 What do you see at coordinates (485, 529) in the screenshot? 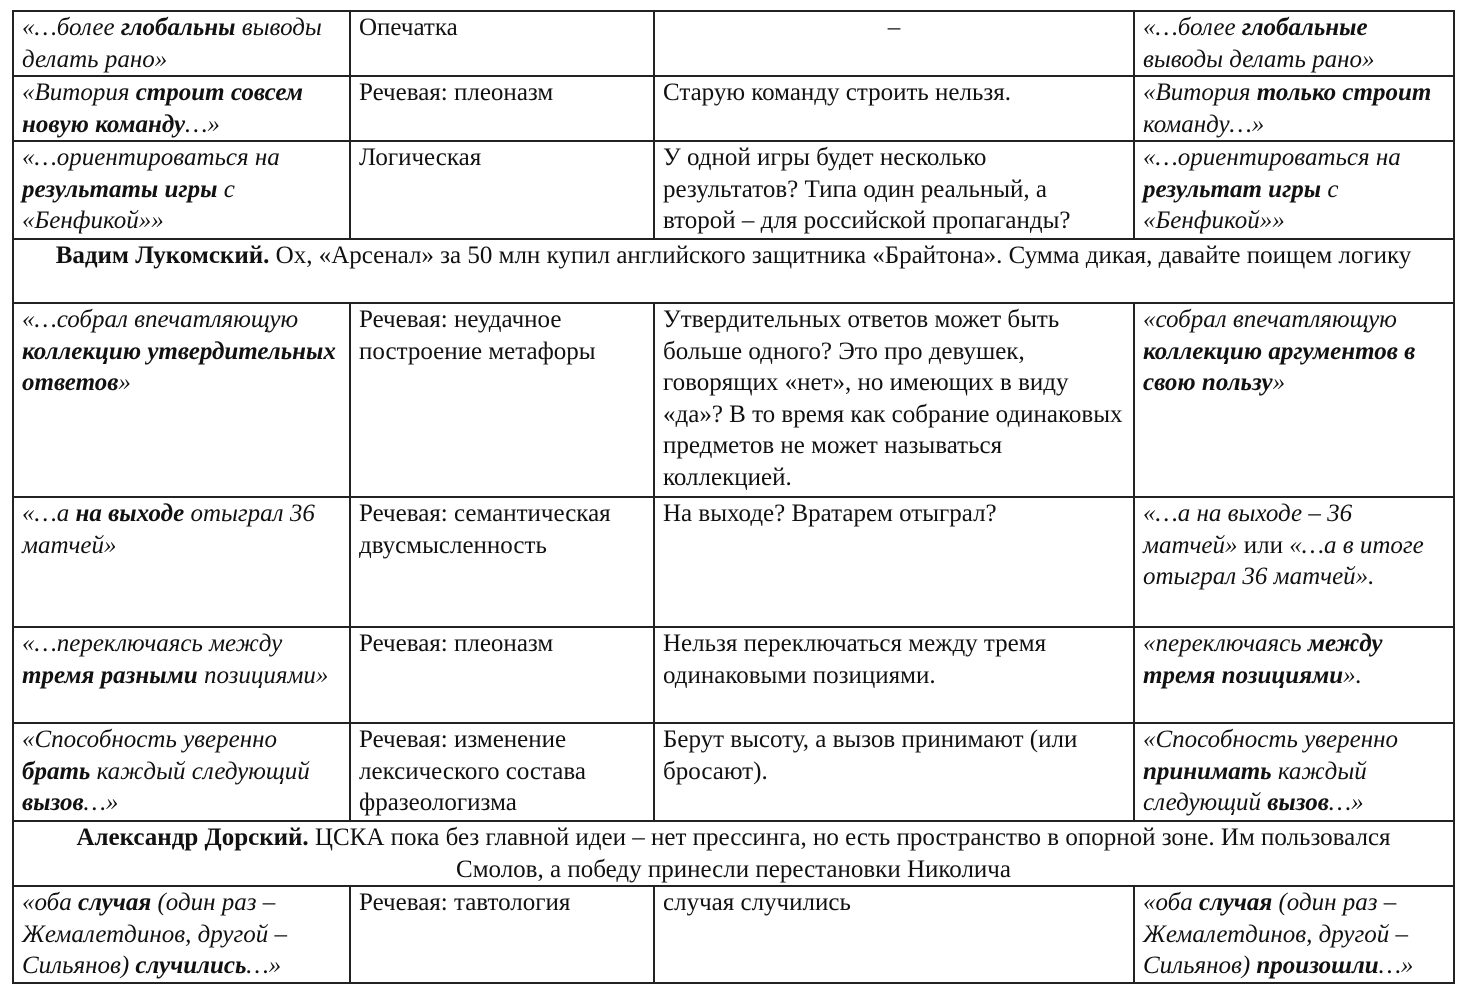
I see `text: Речевая: семантическая двусмысленность` at bounding box center [485, 529].